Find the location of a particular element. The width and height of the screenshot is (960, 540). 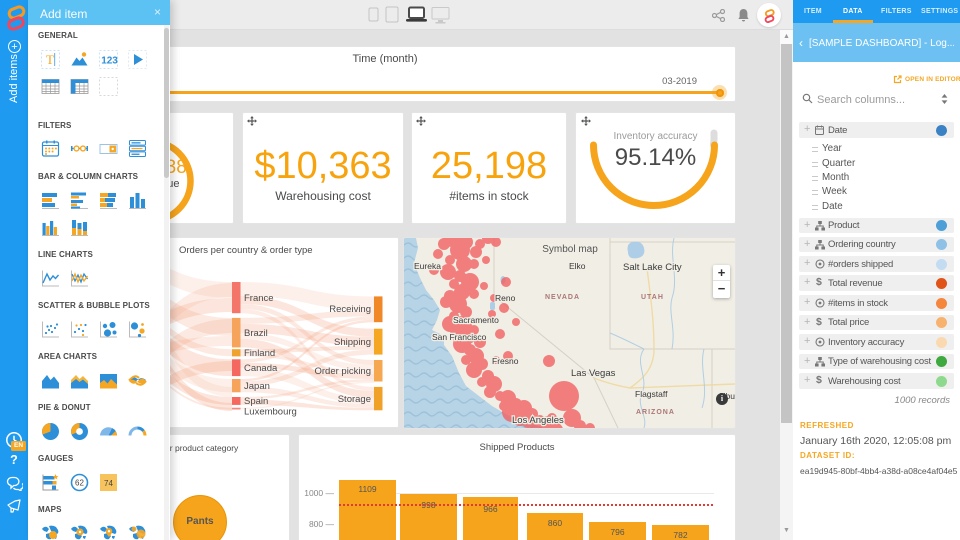

svg-text: ARIZONA is located at coordinates (655, 412).